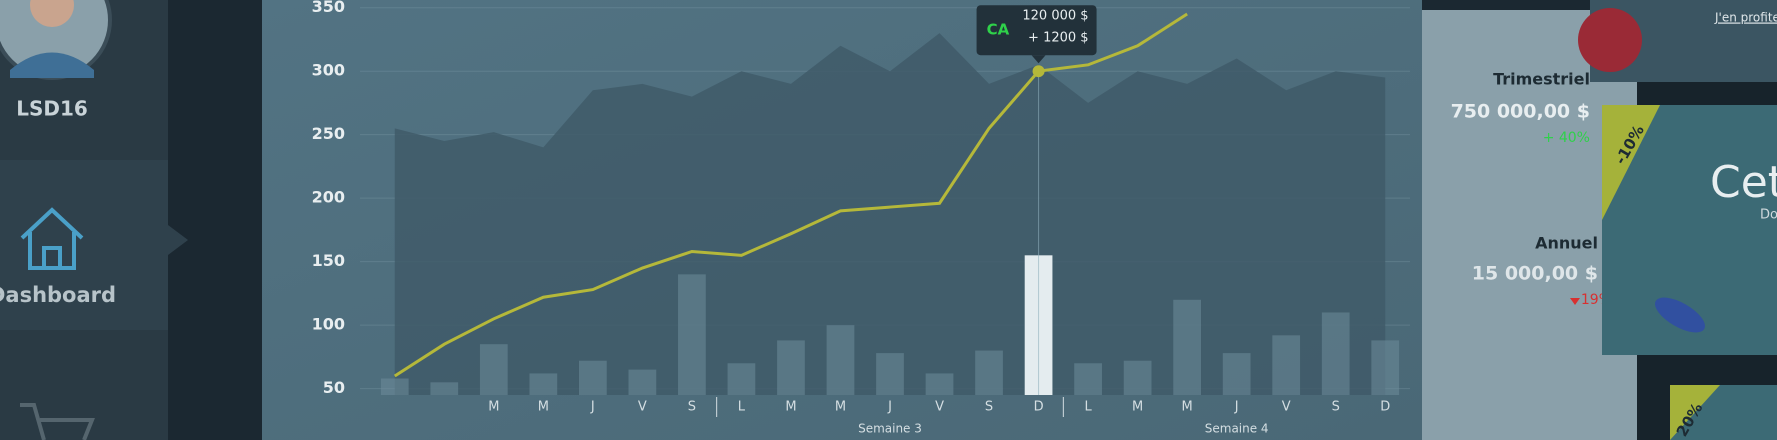 Image resolution: width=1777 pixels, height=440 pixels. What do you see at coordinates (1535, 274) in the screenshot?
I see `stat-value: 15 000,00 $` at bounding box center [1535, 274].